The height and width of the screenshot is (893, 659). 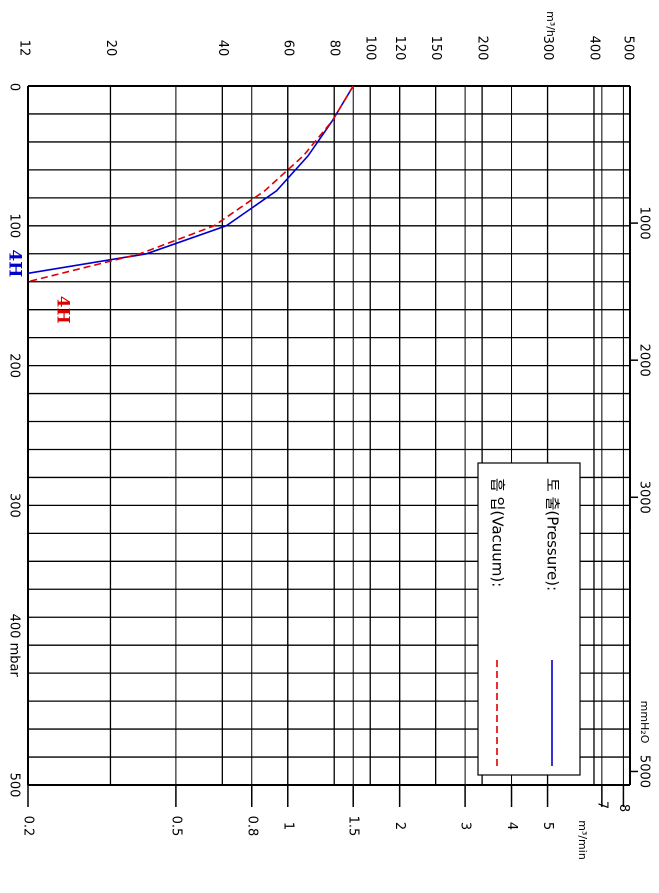 What do you see at coordinates (353, 826) in the screenshot?
I see `tick-label-m3min-1.5: 1.5` at bounding box center [353, 826].